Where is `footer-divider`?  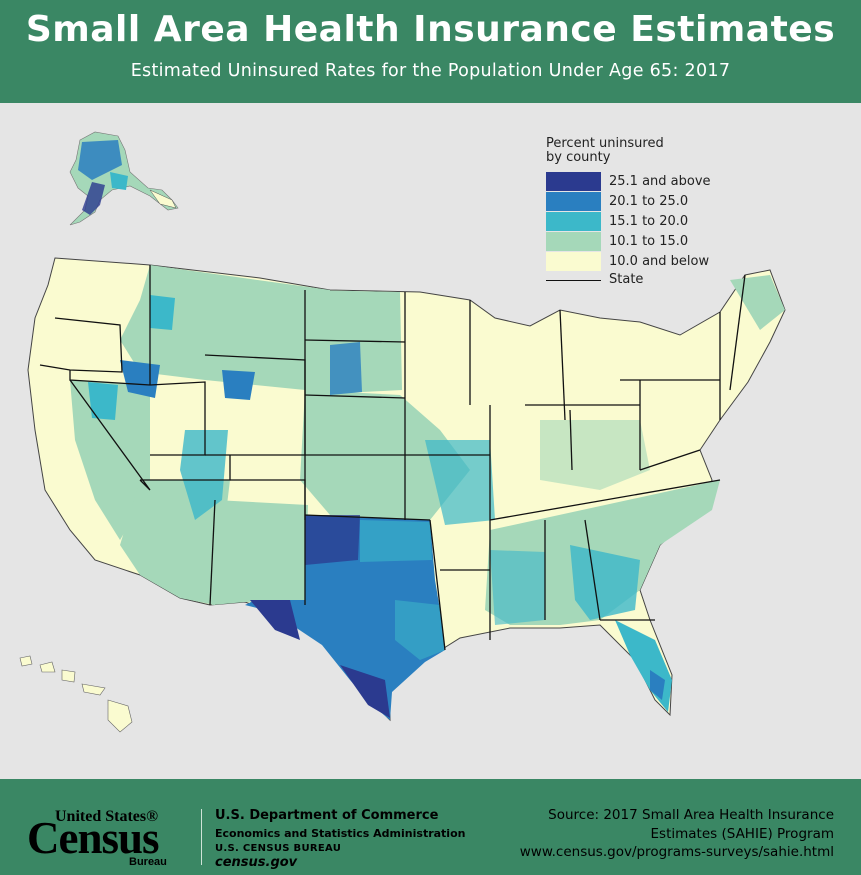
footer-divider is located at coordinates (201, 837).